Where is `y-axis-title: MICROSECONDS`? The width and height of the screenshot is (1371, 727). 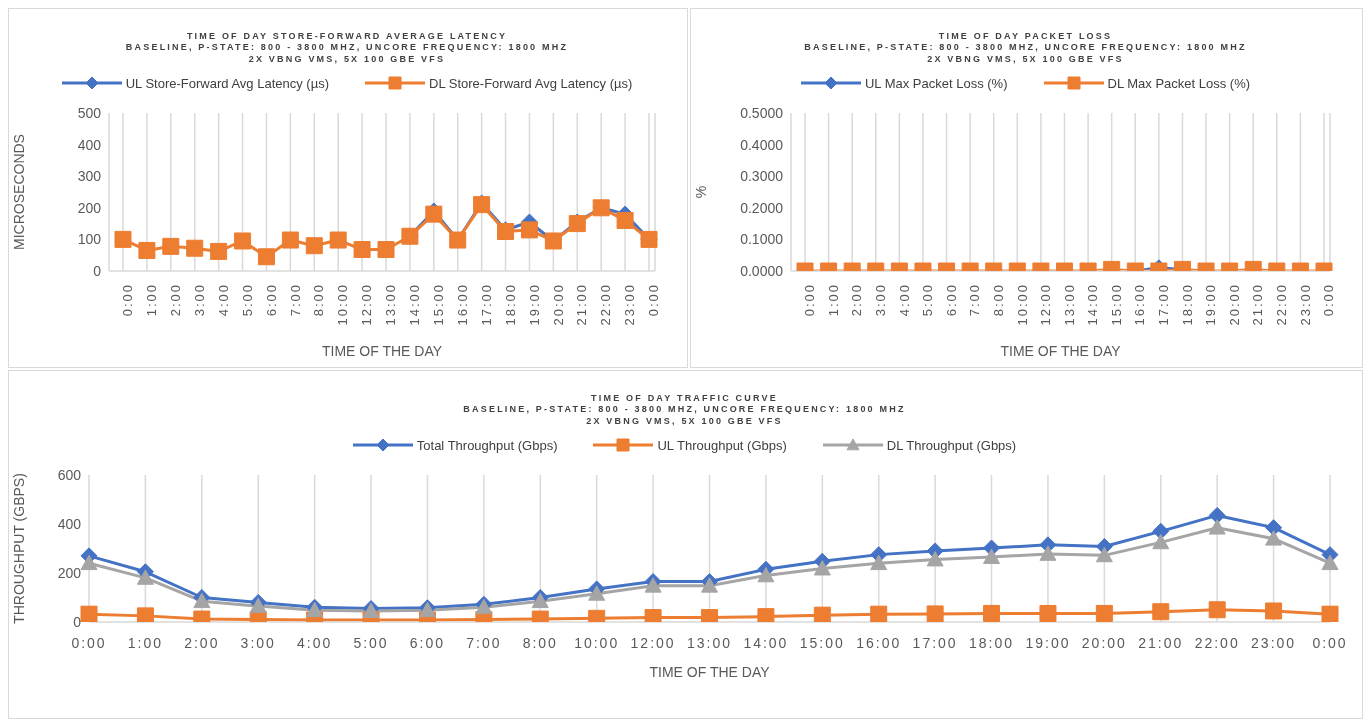
y-axis-title: MICROSECONDS is located at coordinates (18, 192).